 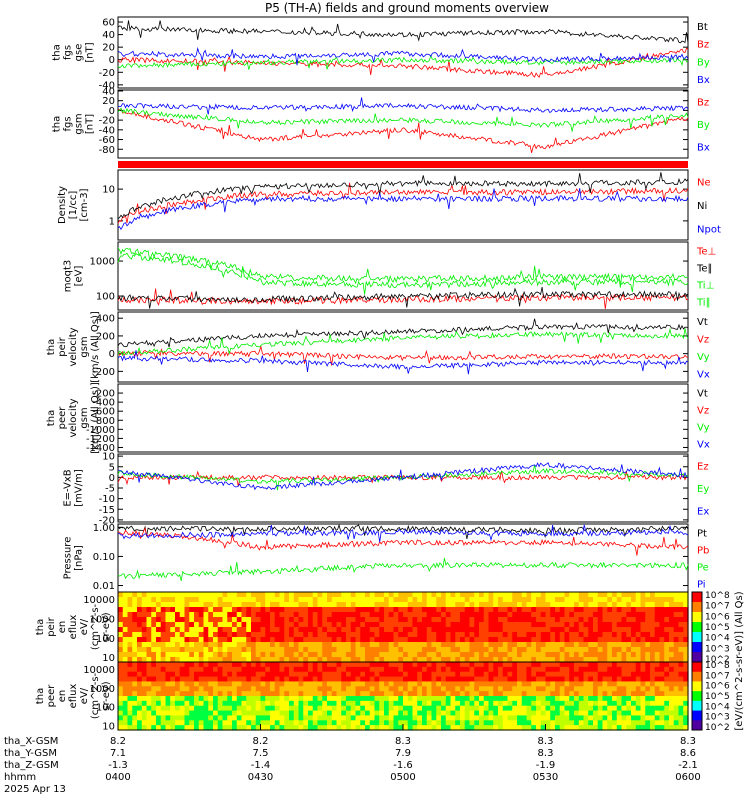 I want to click on panel-fgs-gsm-tick: -20, so click(x=107, y=121).